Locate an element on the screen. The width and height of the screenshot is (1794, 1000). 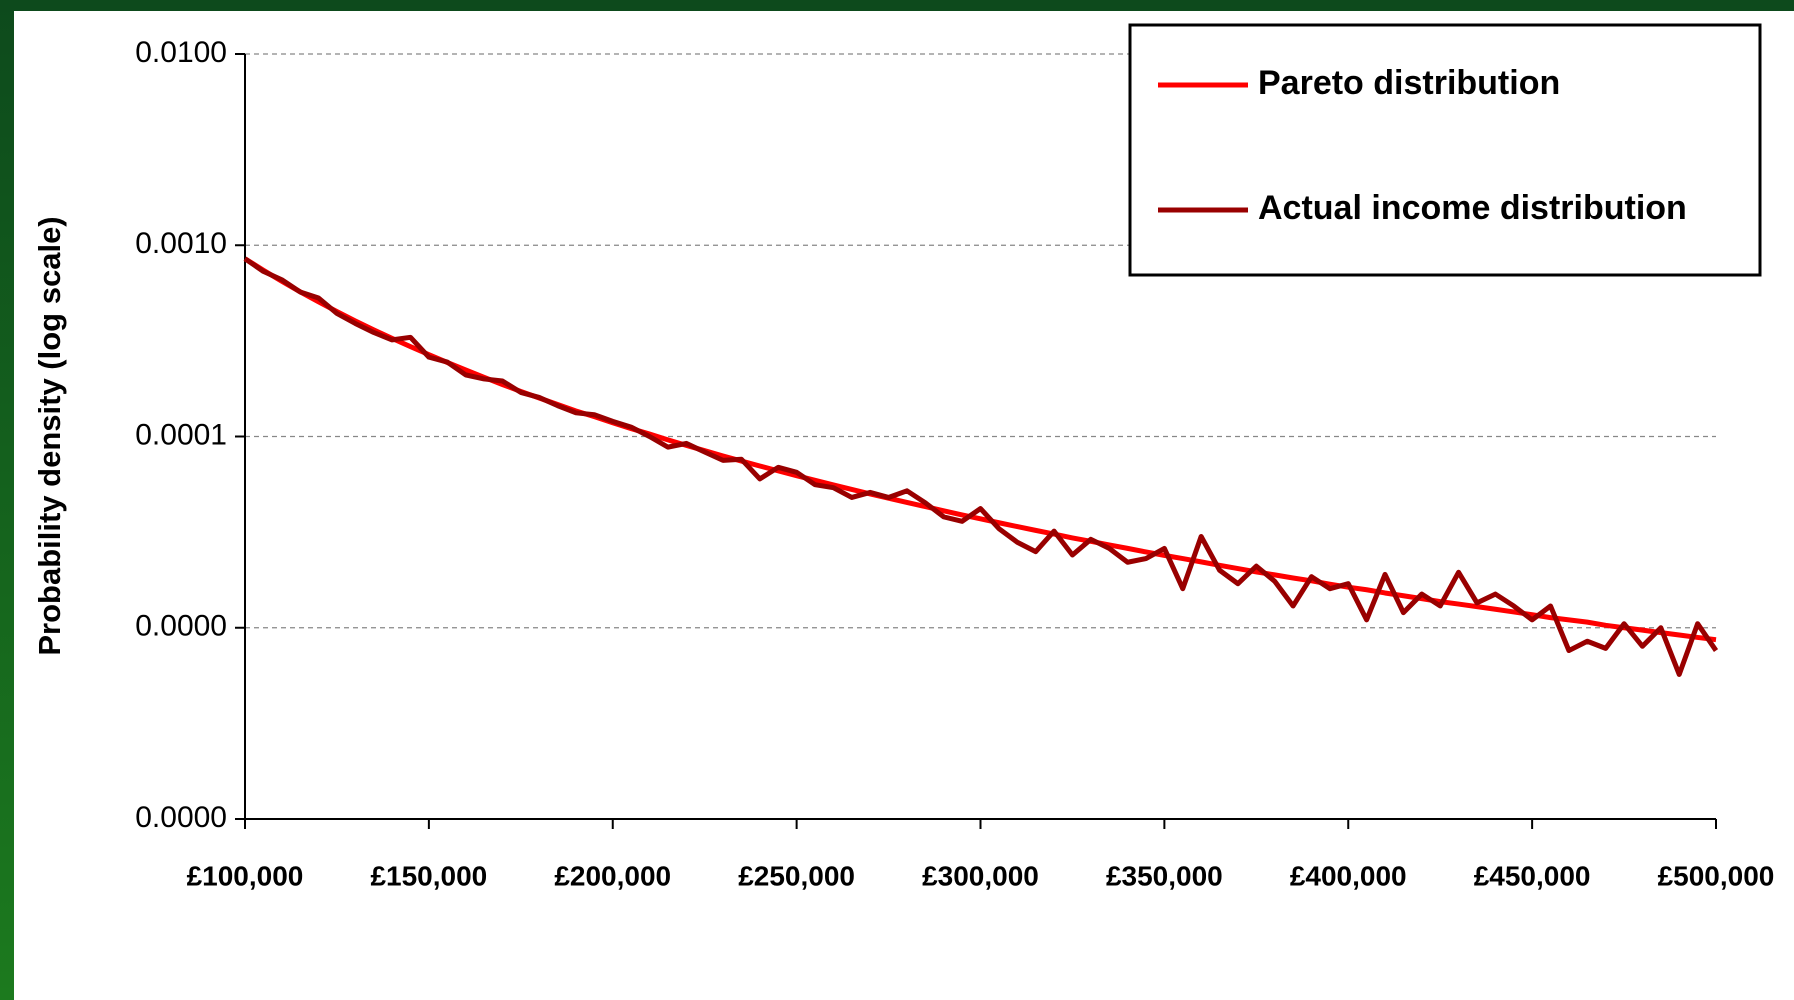
x-tick-label: £150,000 is located at coordinates (428, 875).